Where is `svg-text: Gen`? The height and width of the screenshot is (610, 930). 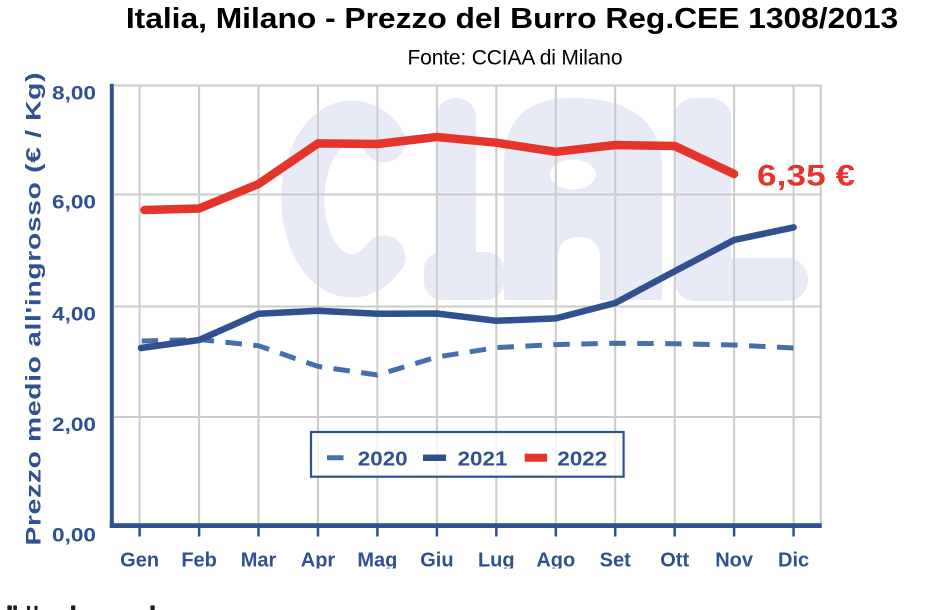 svg-text: Gen is located at coordinates (139, 561).